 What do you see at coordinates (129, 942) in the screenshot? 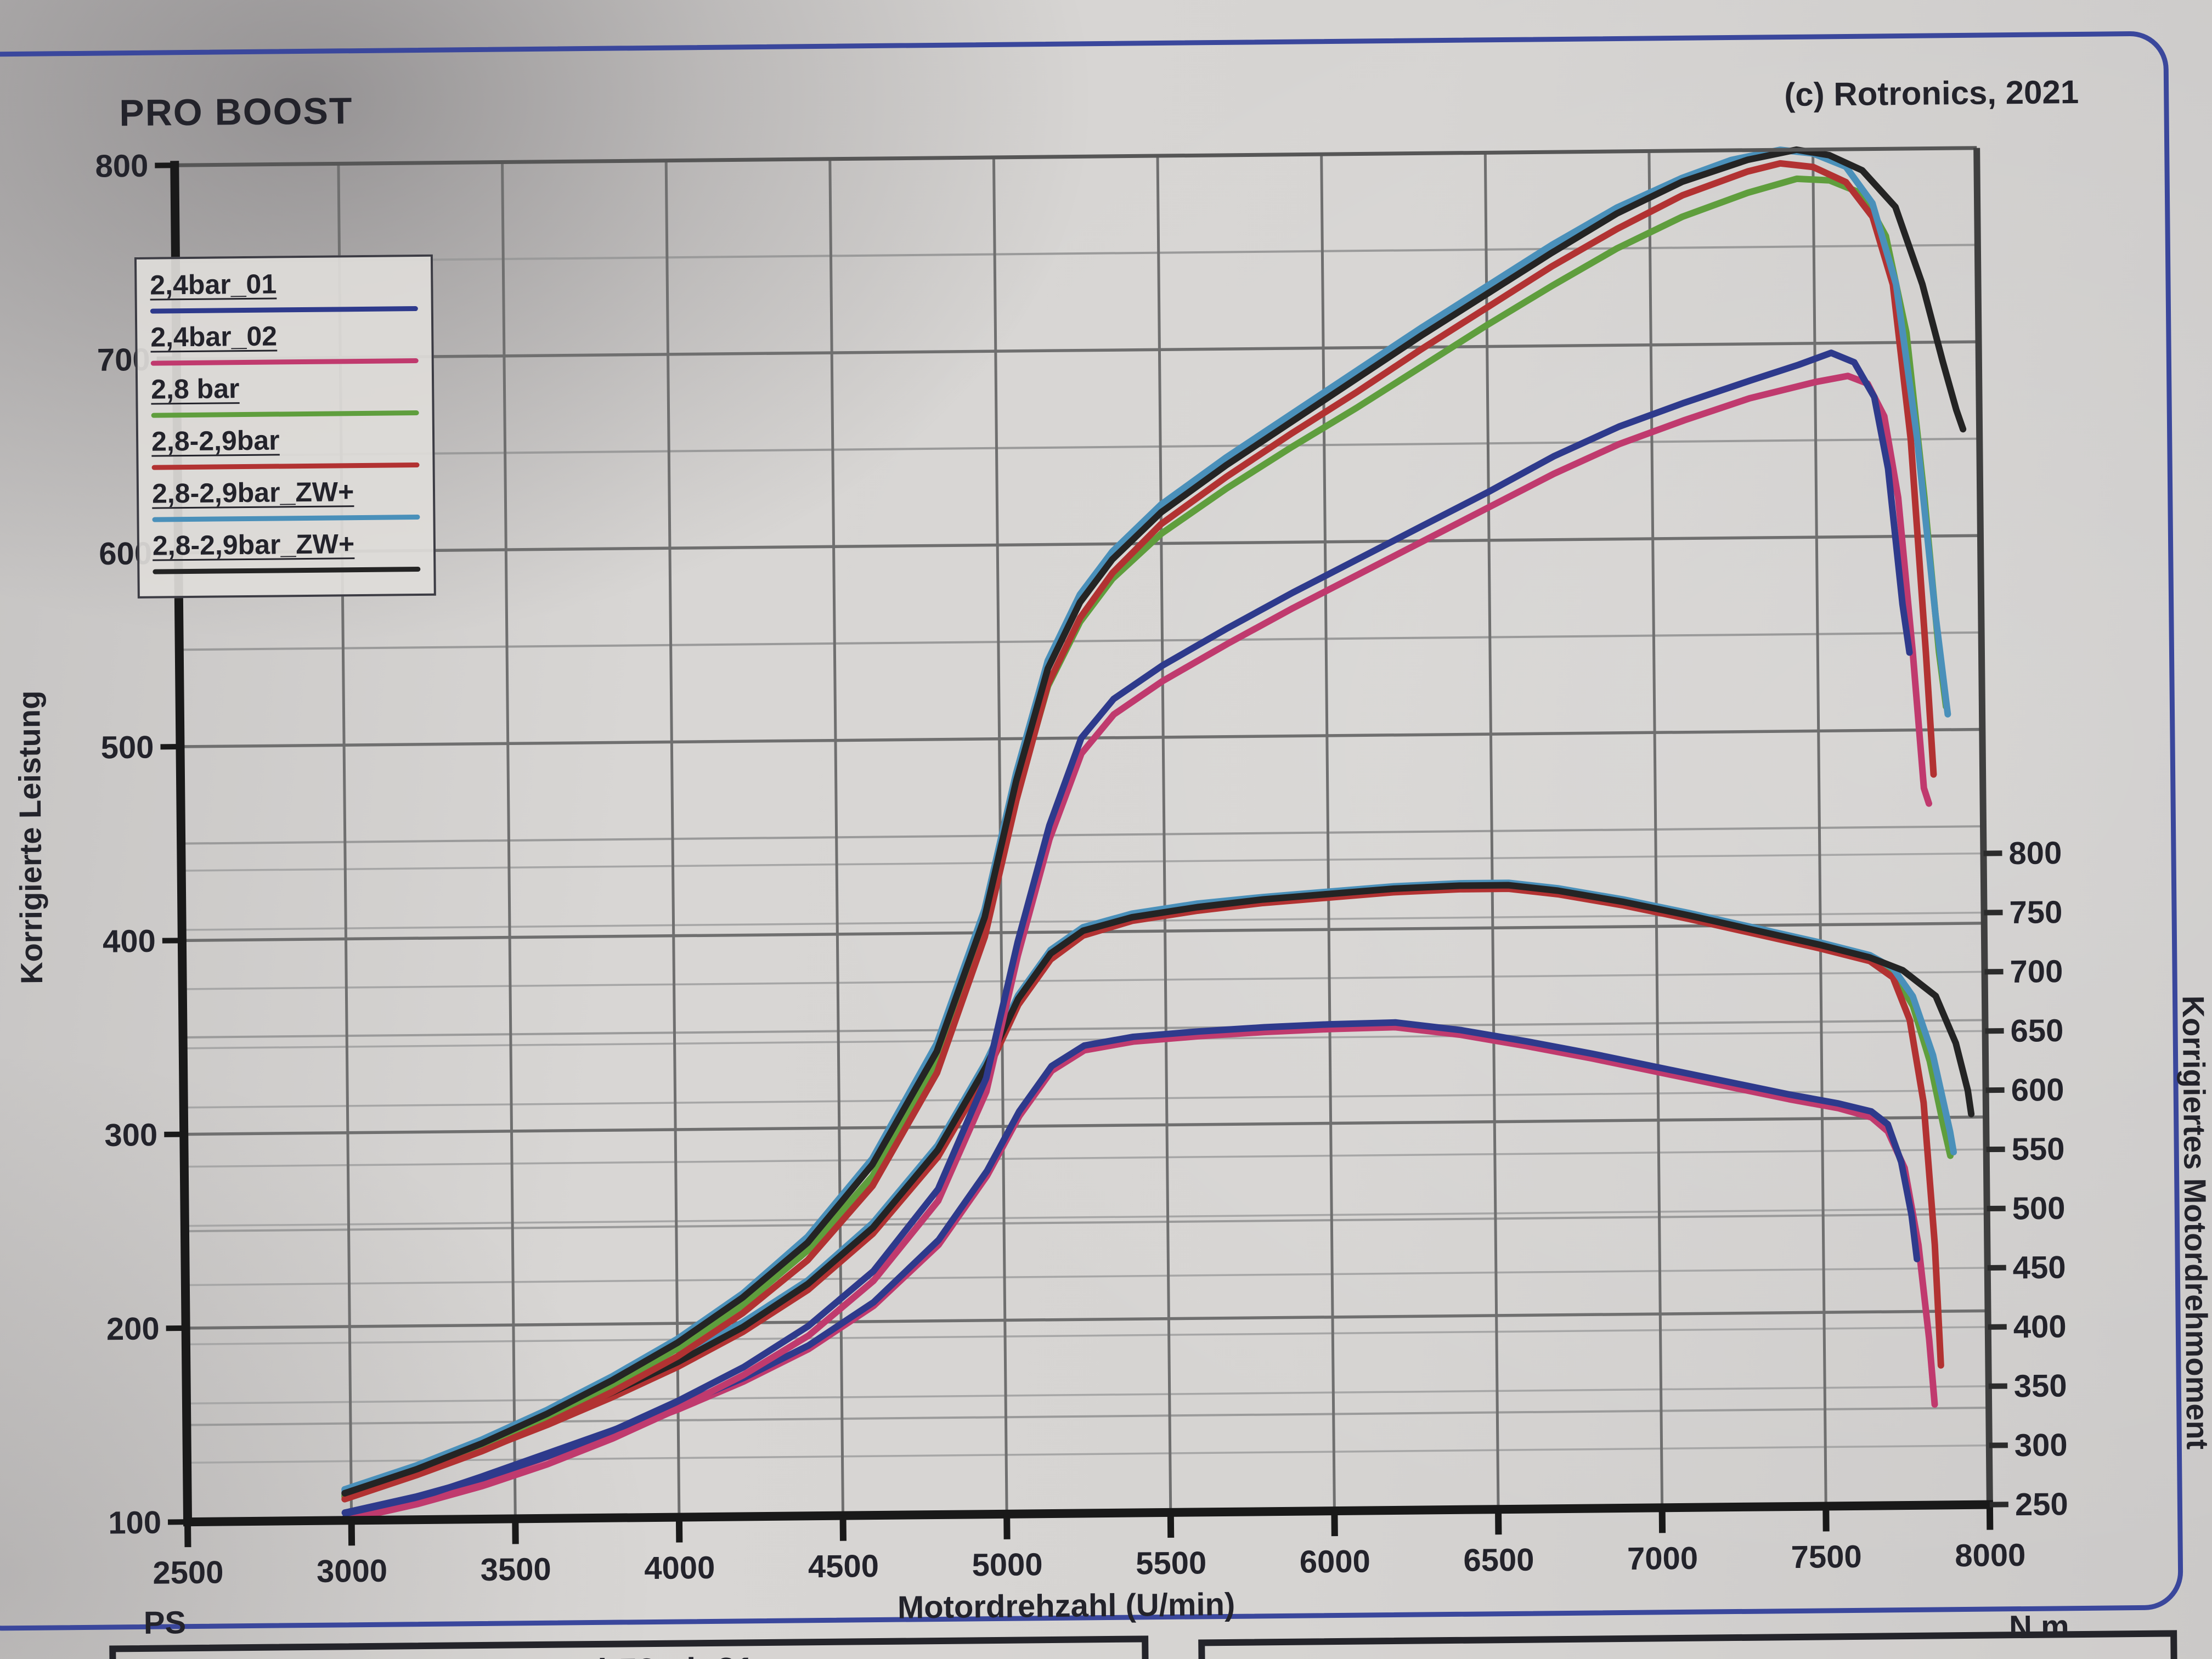
I see `left-tick-label: 400` at bounding box center [129, 942].